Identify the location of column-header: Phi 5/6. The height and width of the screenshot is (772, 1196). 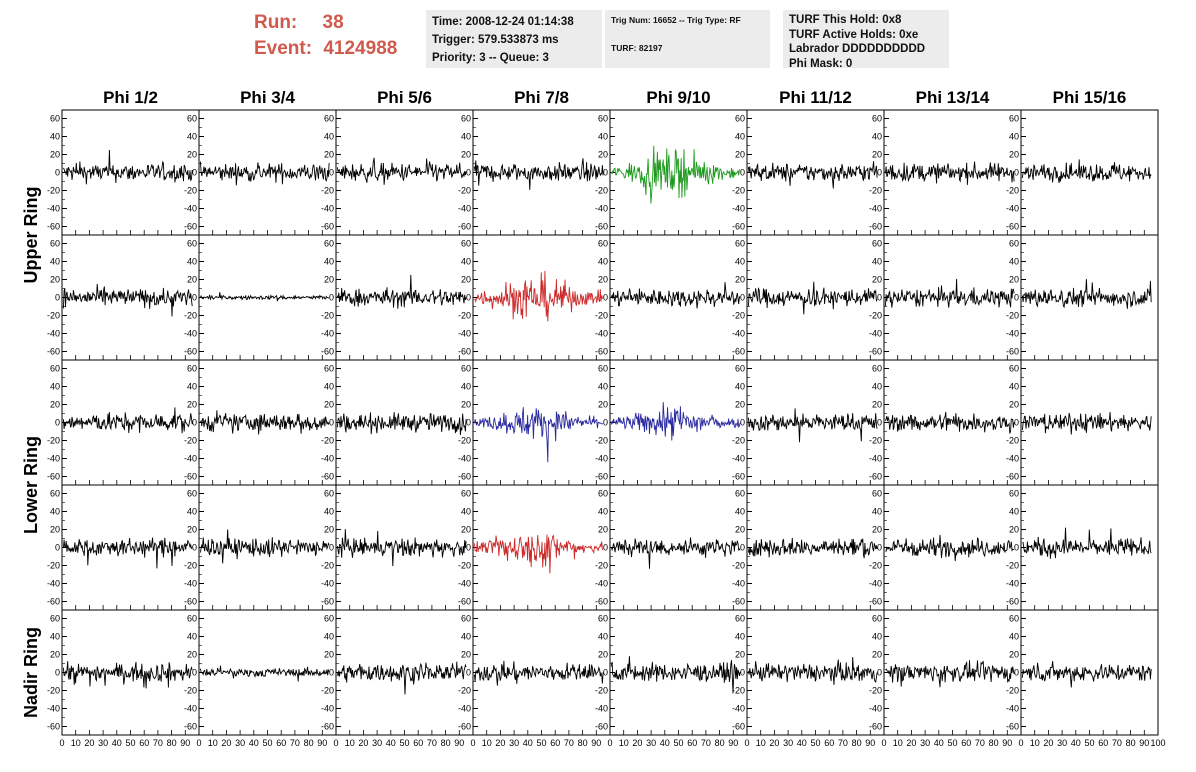
(404, 97).